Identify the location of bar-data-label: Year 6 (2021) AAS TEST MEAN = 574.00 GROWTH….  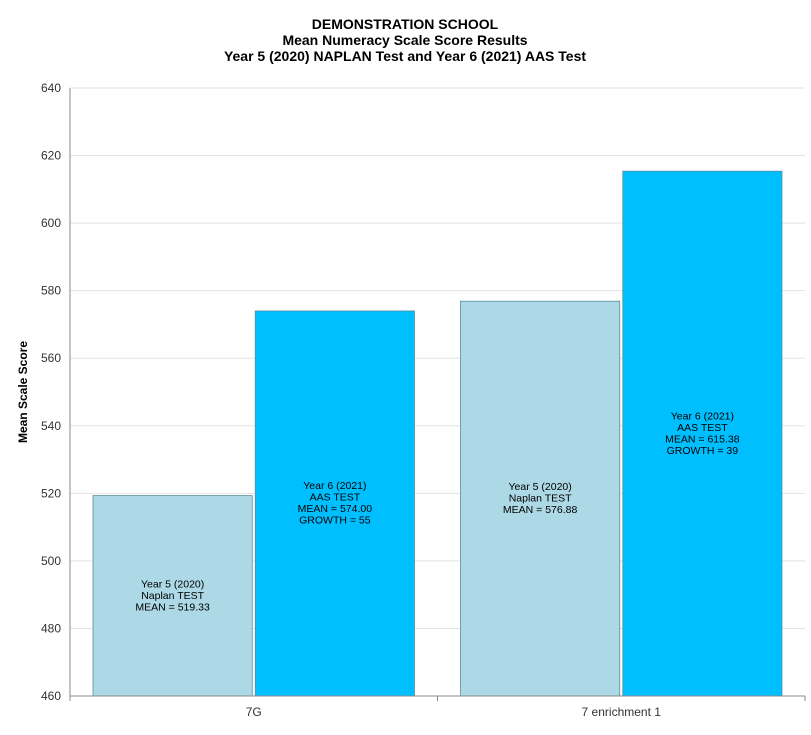
(335, 503).